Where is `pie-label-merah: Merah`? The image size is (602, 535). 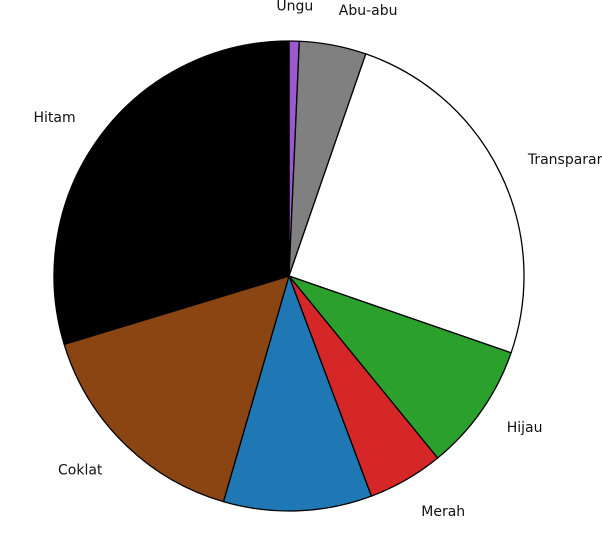
pie-label-merah: Merah is located at coordinates (443, 512).